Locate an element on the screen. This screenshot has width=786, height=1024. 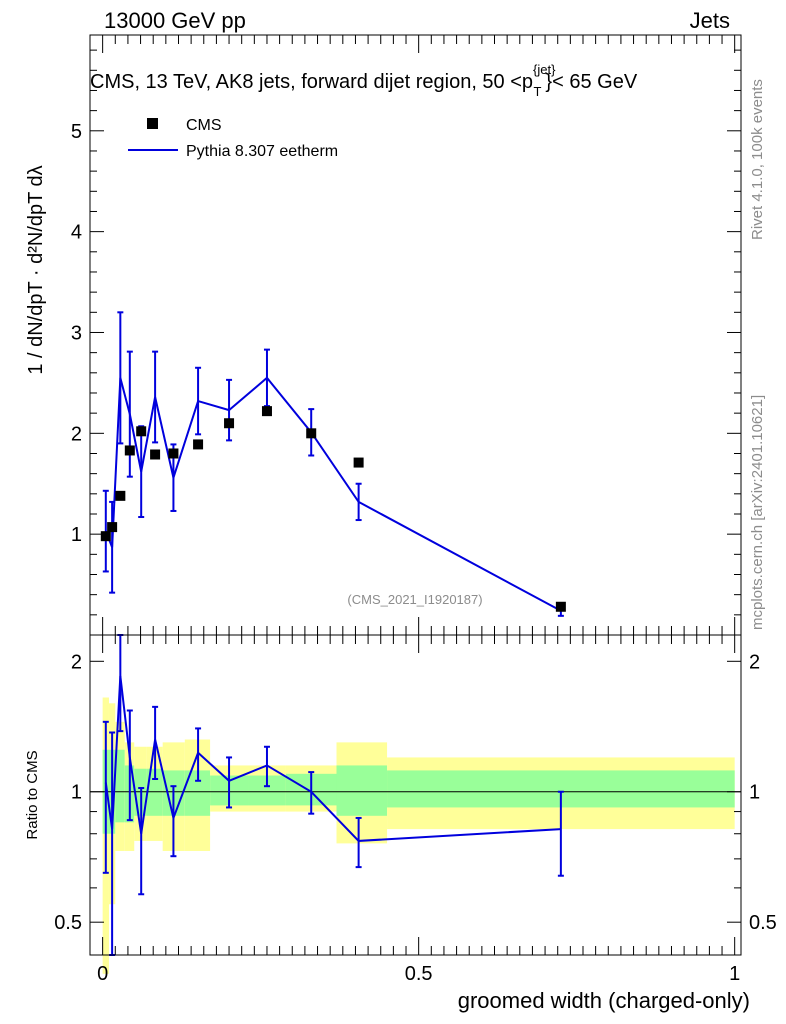
main-ytick-label: 5 is located at coordinates (76, 132).